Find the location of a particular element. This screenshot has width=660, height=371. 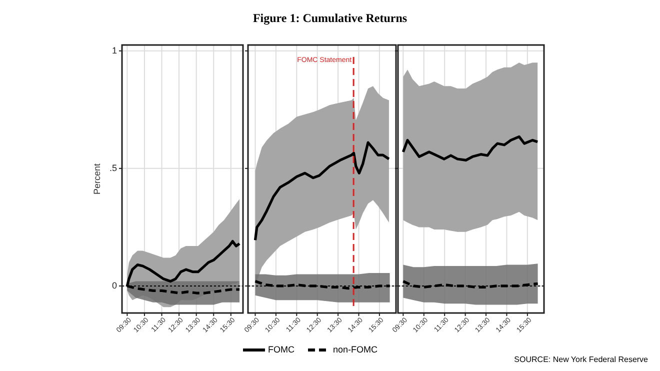

y-tick-label: 1 is located at coordinates (114, 50).